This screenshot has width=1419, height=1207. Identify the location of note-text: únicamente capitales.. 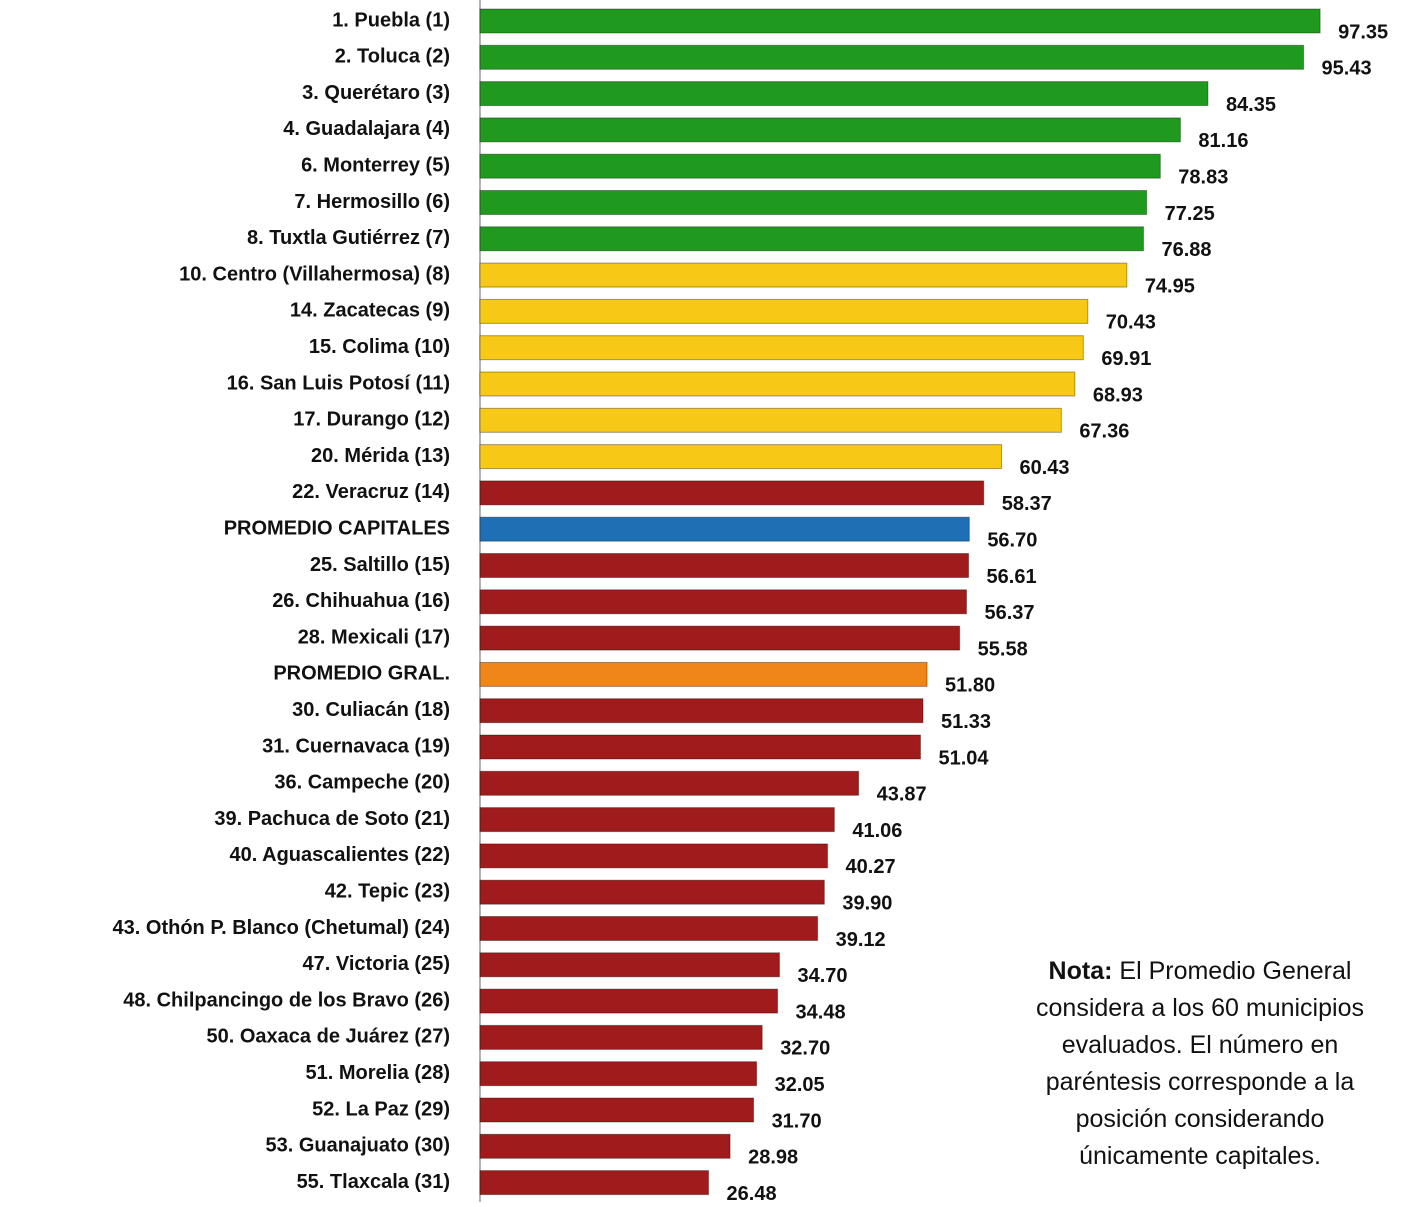
(1200, 1156).